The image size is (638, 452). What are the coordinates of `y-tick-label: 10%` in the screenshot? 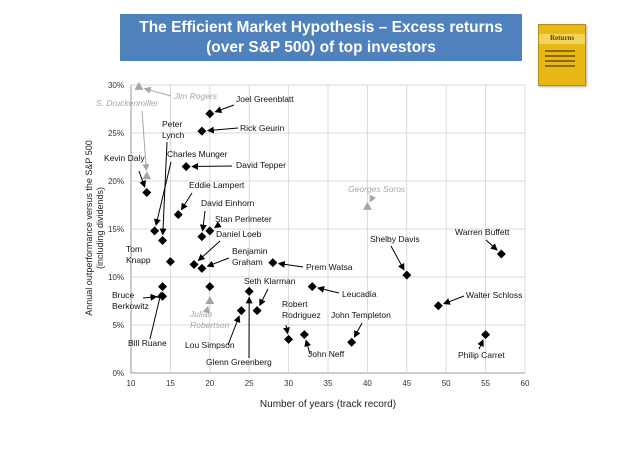 It's located at (116, 277).